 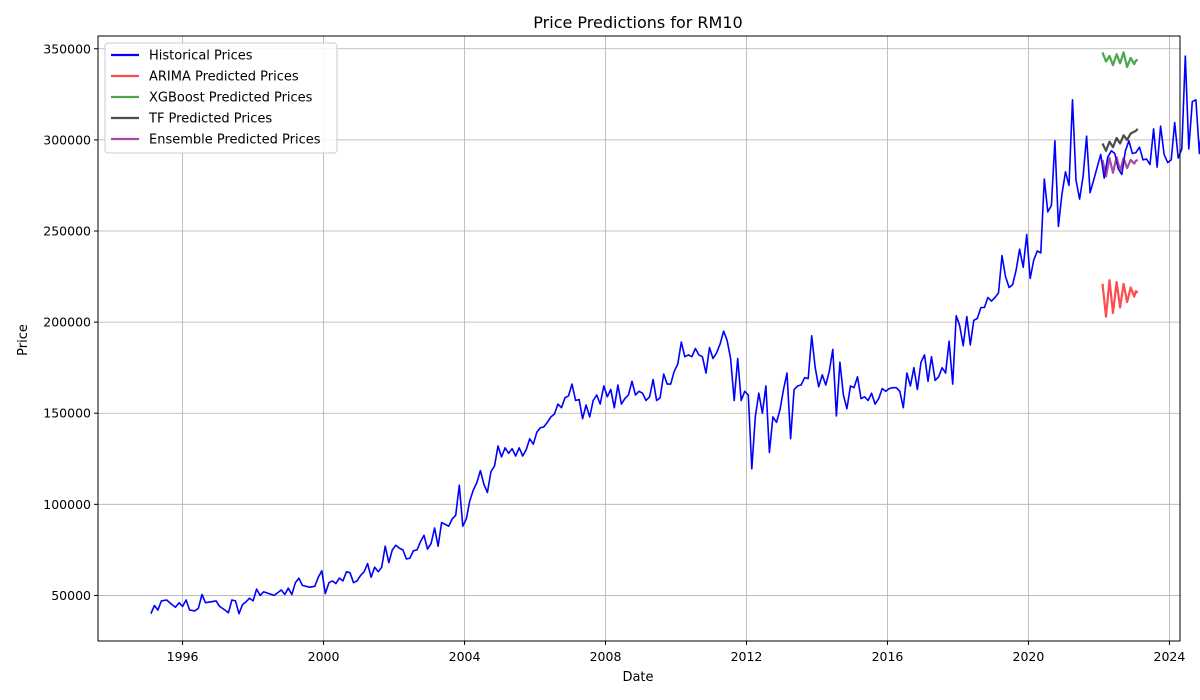 I want to click on x-tick-label: 2000, so click(x=324, y=656).